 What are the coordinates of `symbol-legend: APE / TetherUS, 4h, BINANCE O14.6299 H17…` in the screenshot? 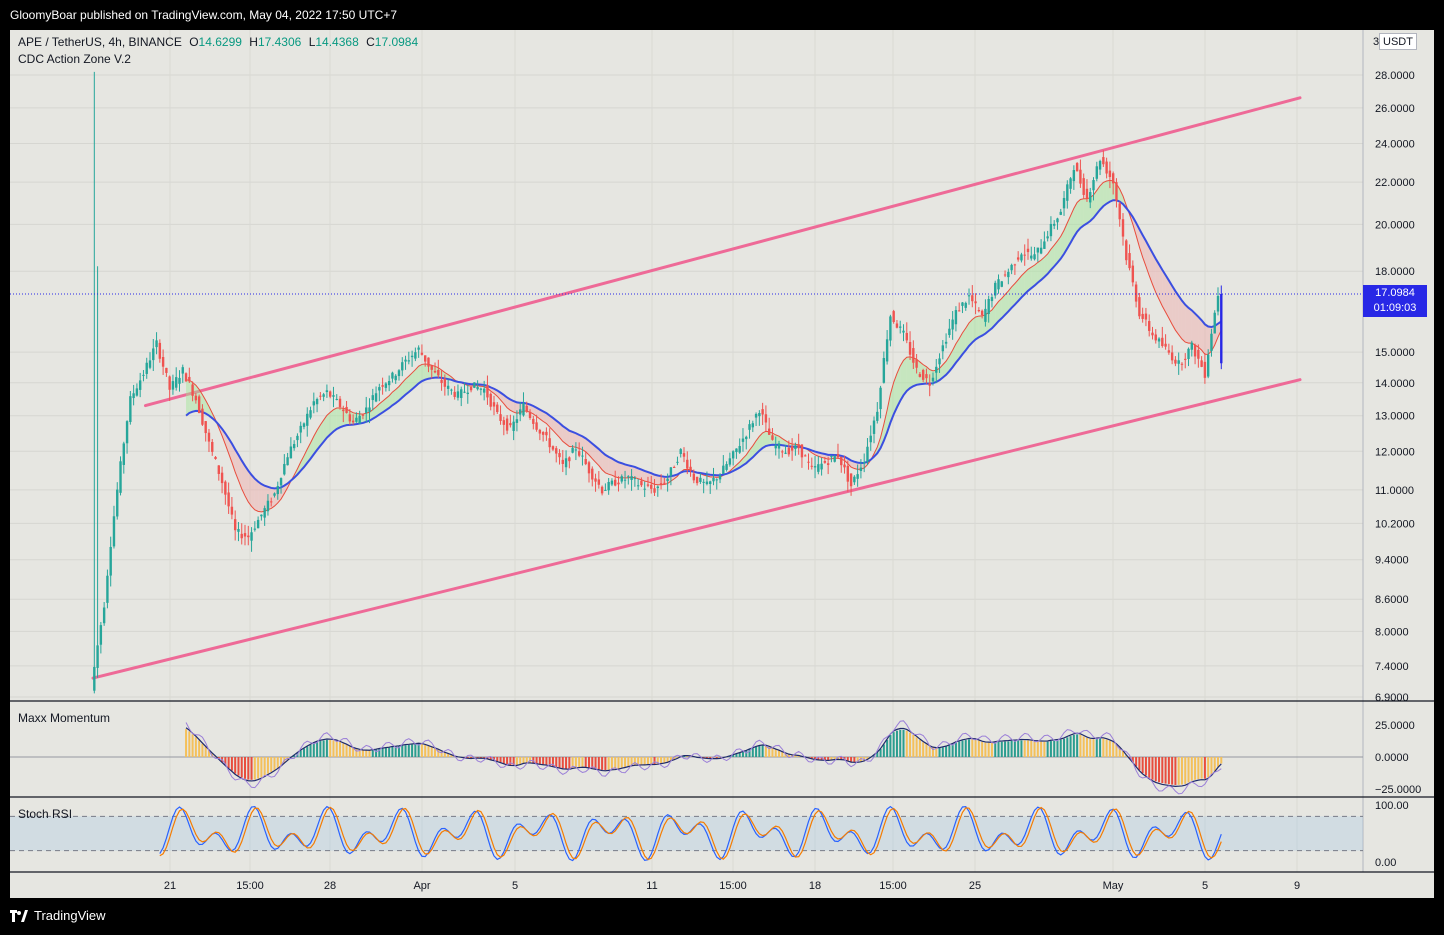 It's located at (218, 42).